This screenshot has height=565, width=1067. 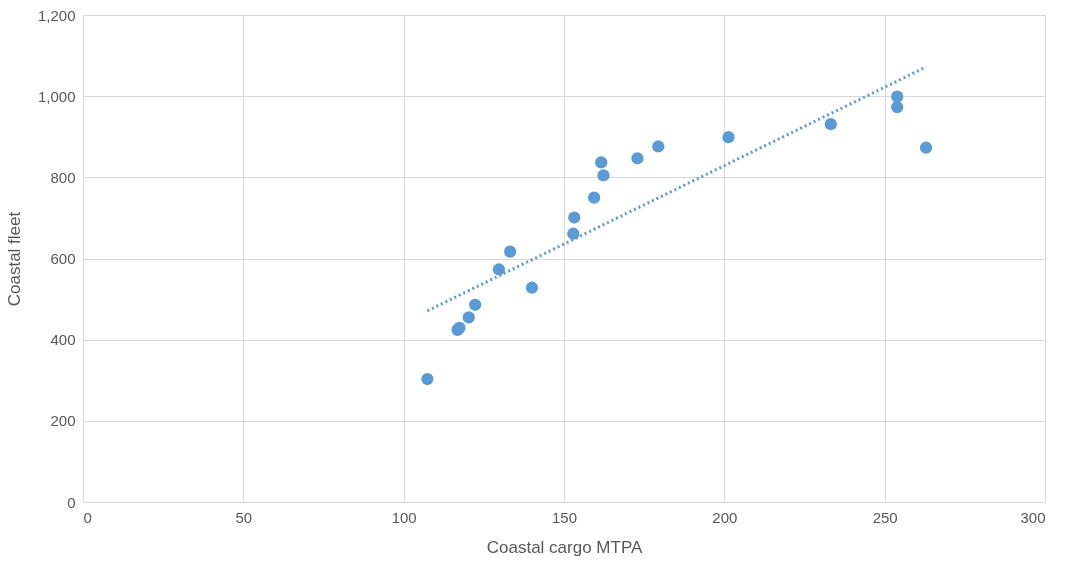 What do you see at coordinates (14, 259) in the screenshot?
I see `y-axis-title: Coastal fleet` at bounding box center [14, 259].